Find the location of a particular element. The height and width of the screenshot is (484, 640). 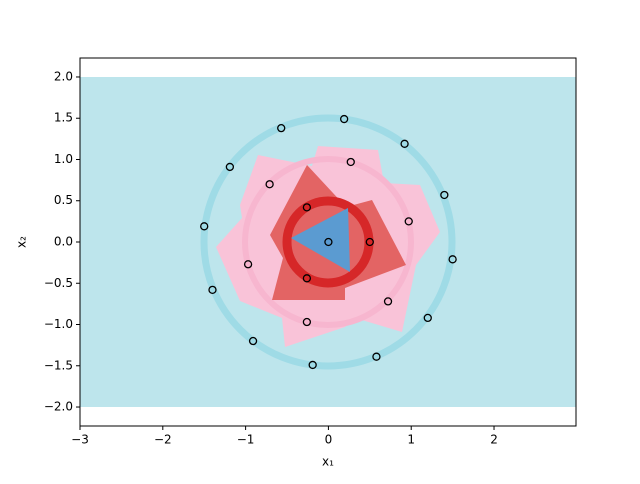

x-tick-label: 2 is located at coordinates (494, 440).